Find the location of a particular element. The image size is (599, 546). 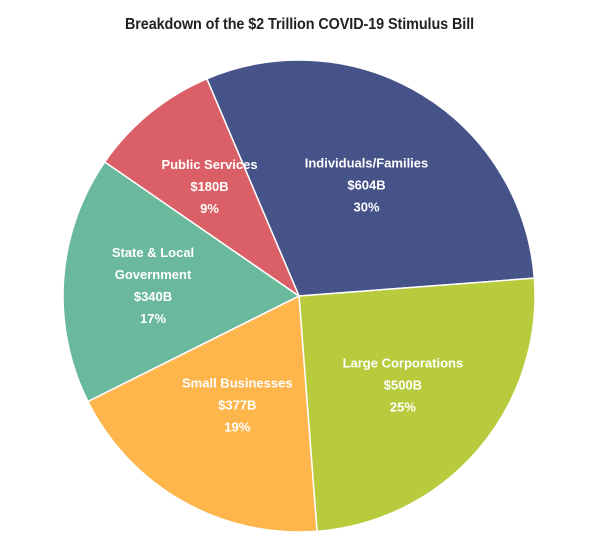

slice-3-percent: 17% is located at coordinates (153, 318).